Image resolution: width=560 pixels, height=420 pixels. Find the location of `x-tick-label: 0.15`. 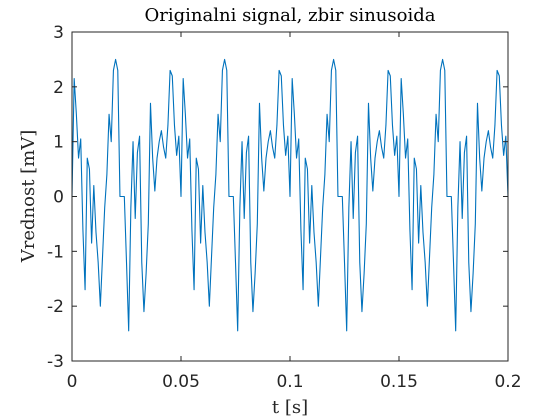

x-tick-label: 0.15 is located at coordinates (399, 382).